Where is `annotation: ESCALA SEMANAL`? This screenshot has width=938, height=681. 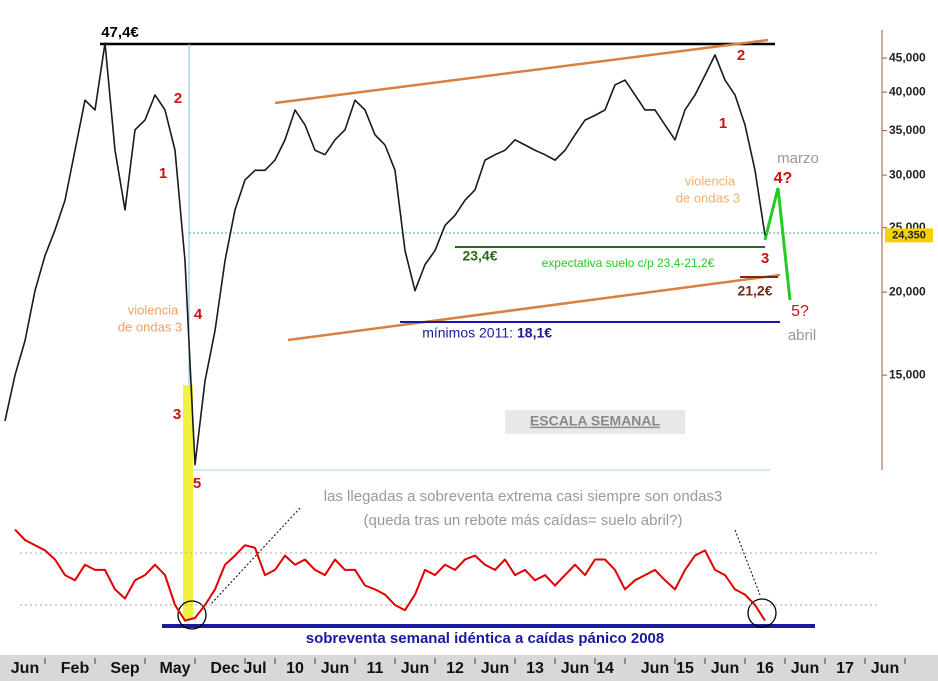 annotation: ESCALA SEMANAL is located at coordinates (595, 421).